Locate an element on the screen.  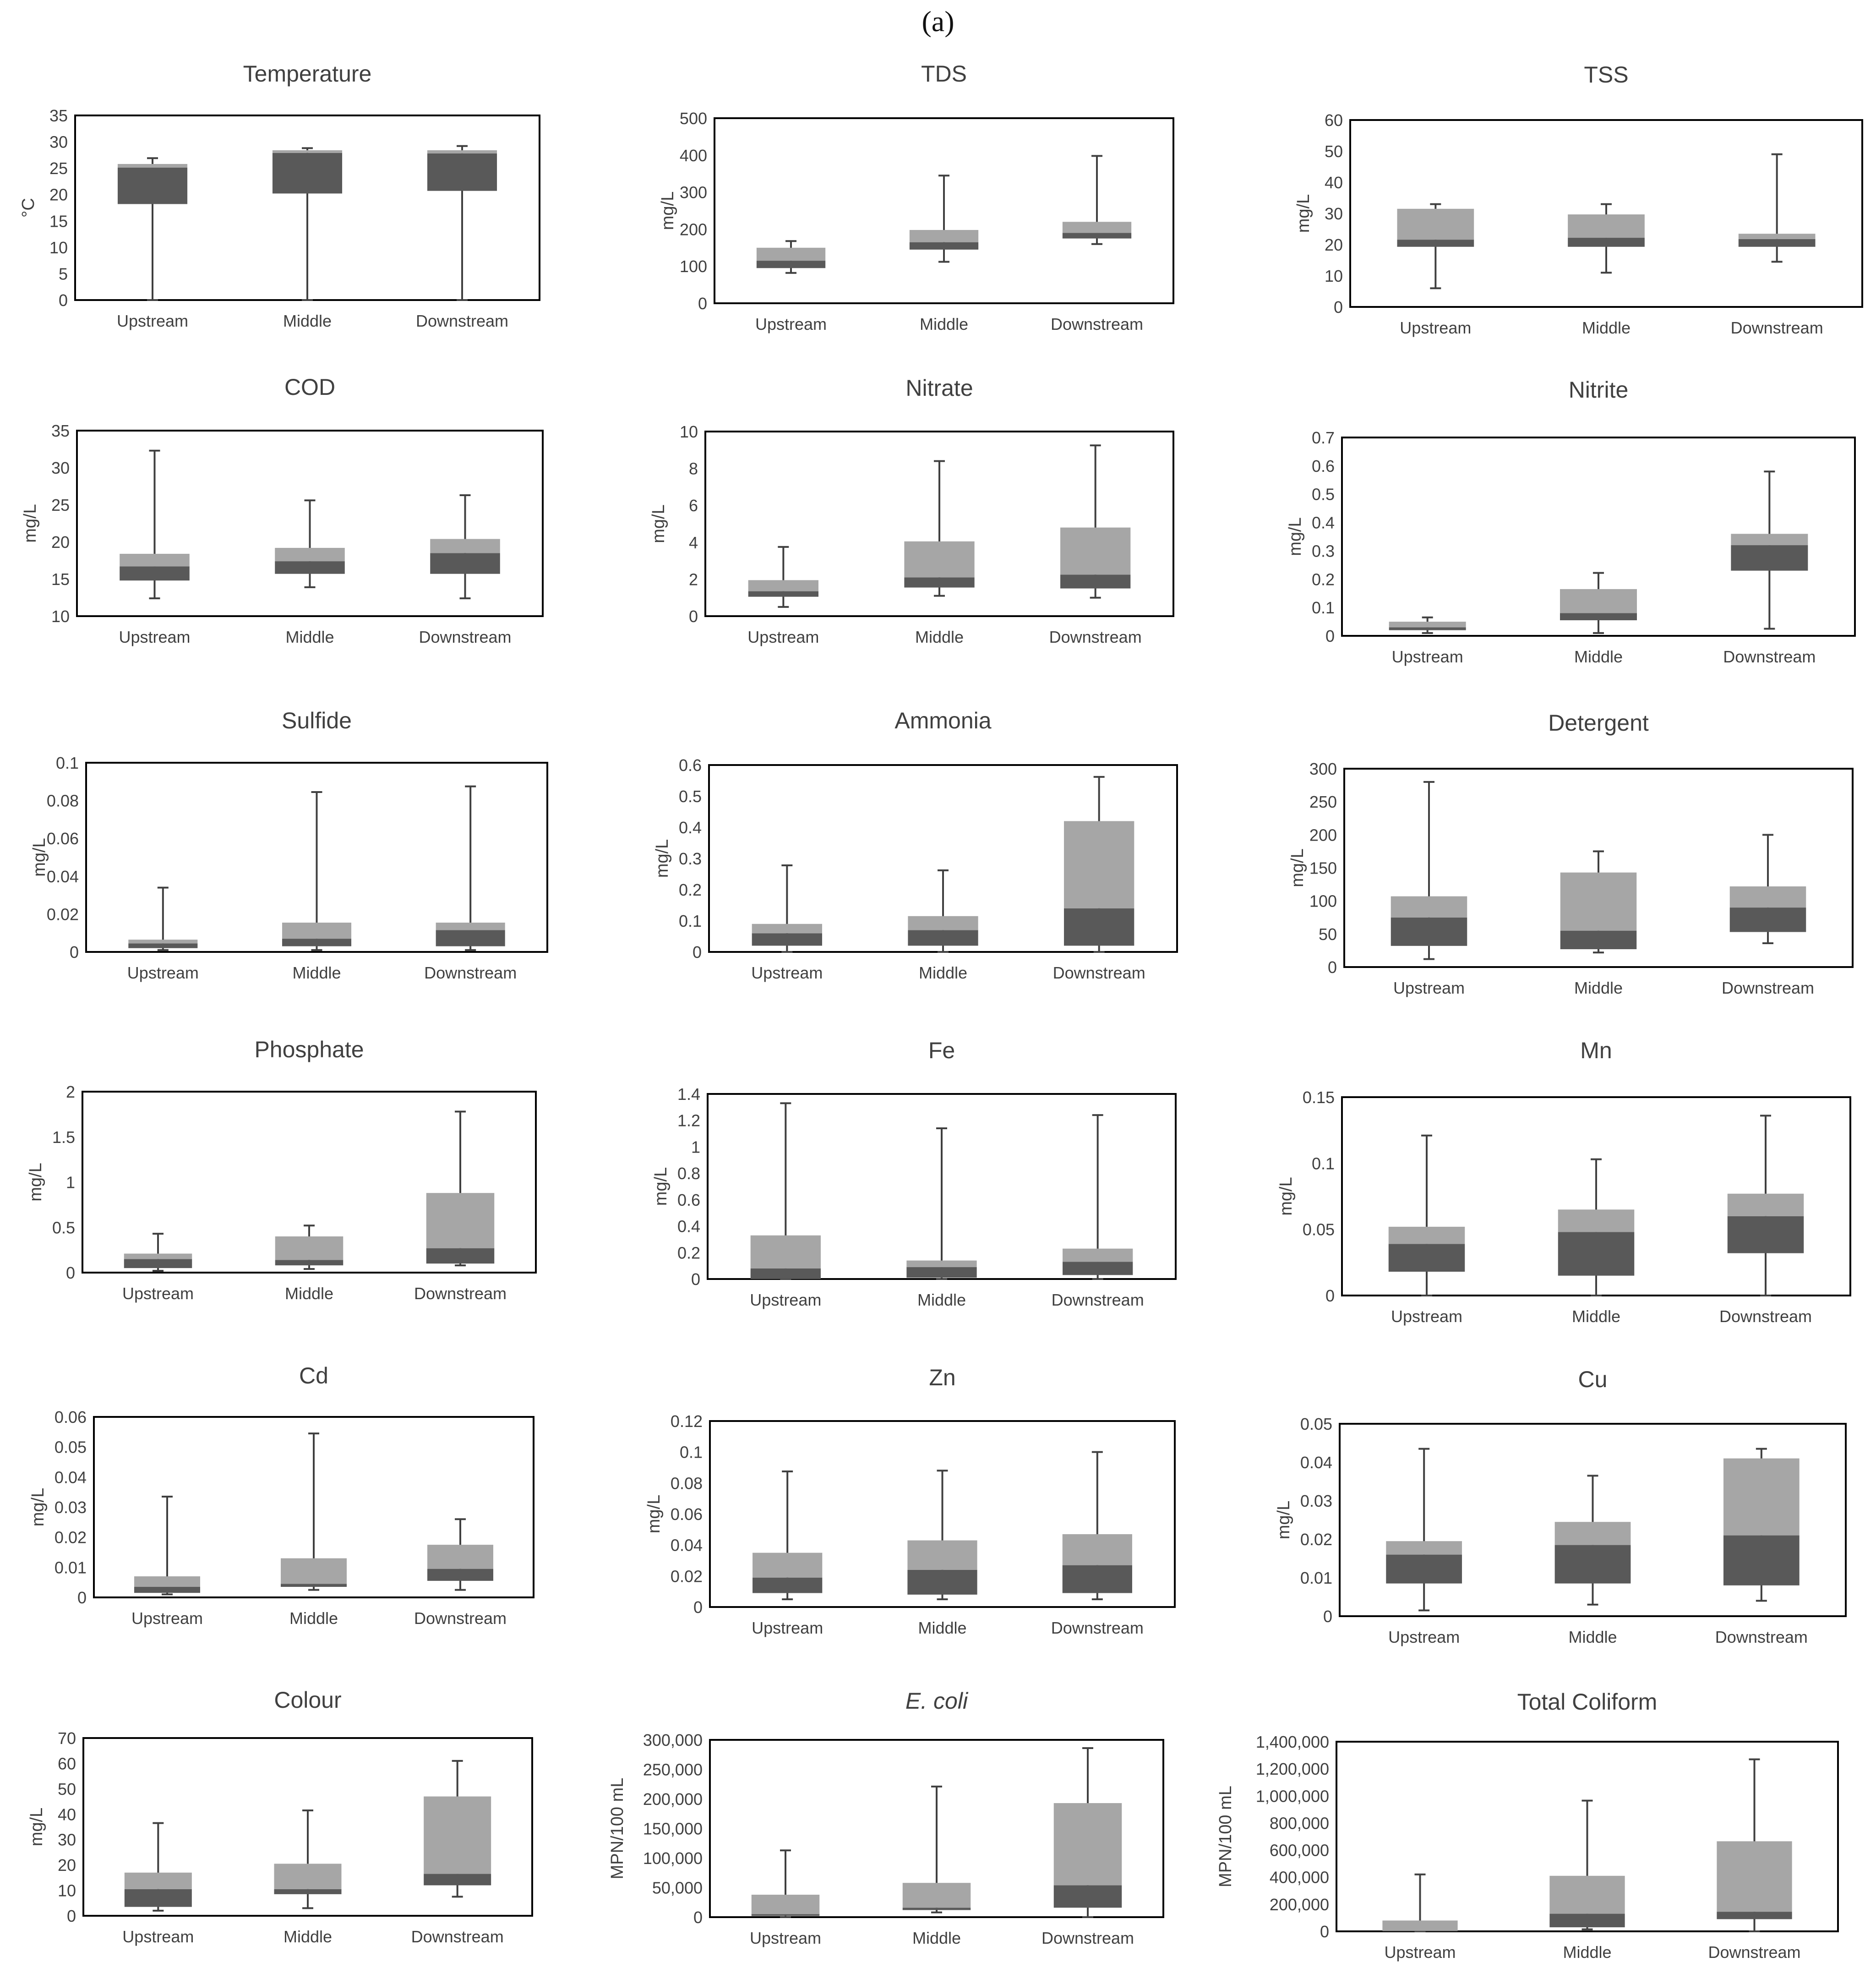
y-tick-label: 200,000 is located at coordinates (1299, 1905).